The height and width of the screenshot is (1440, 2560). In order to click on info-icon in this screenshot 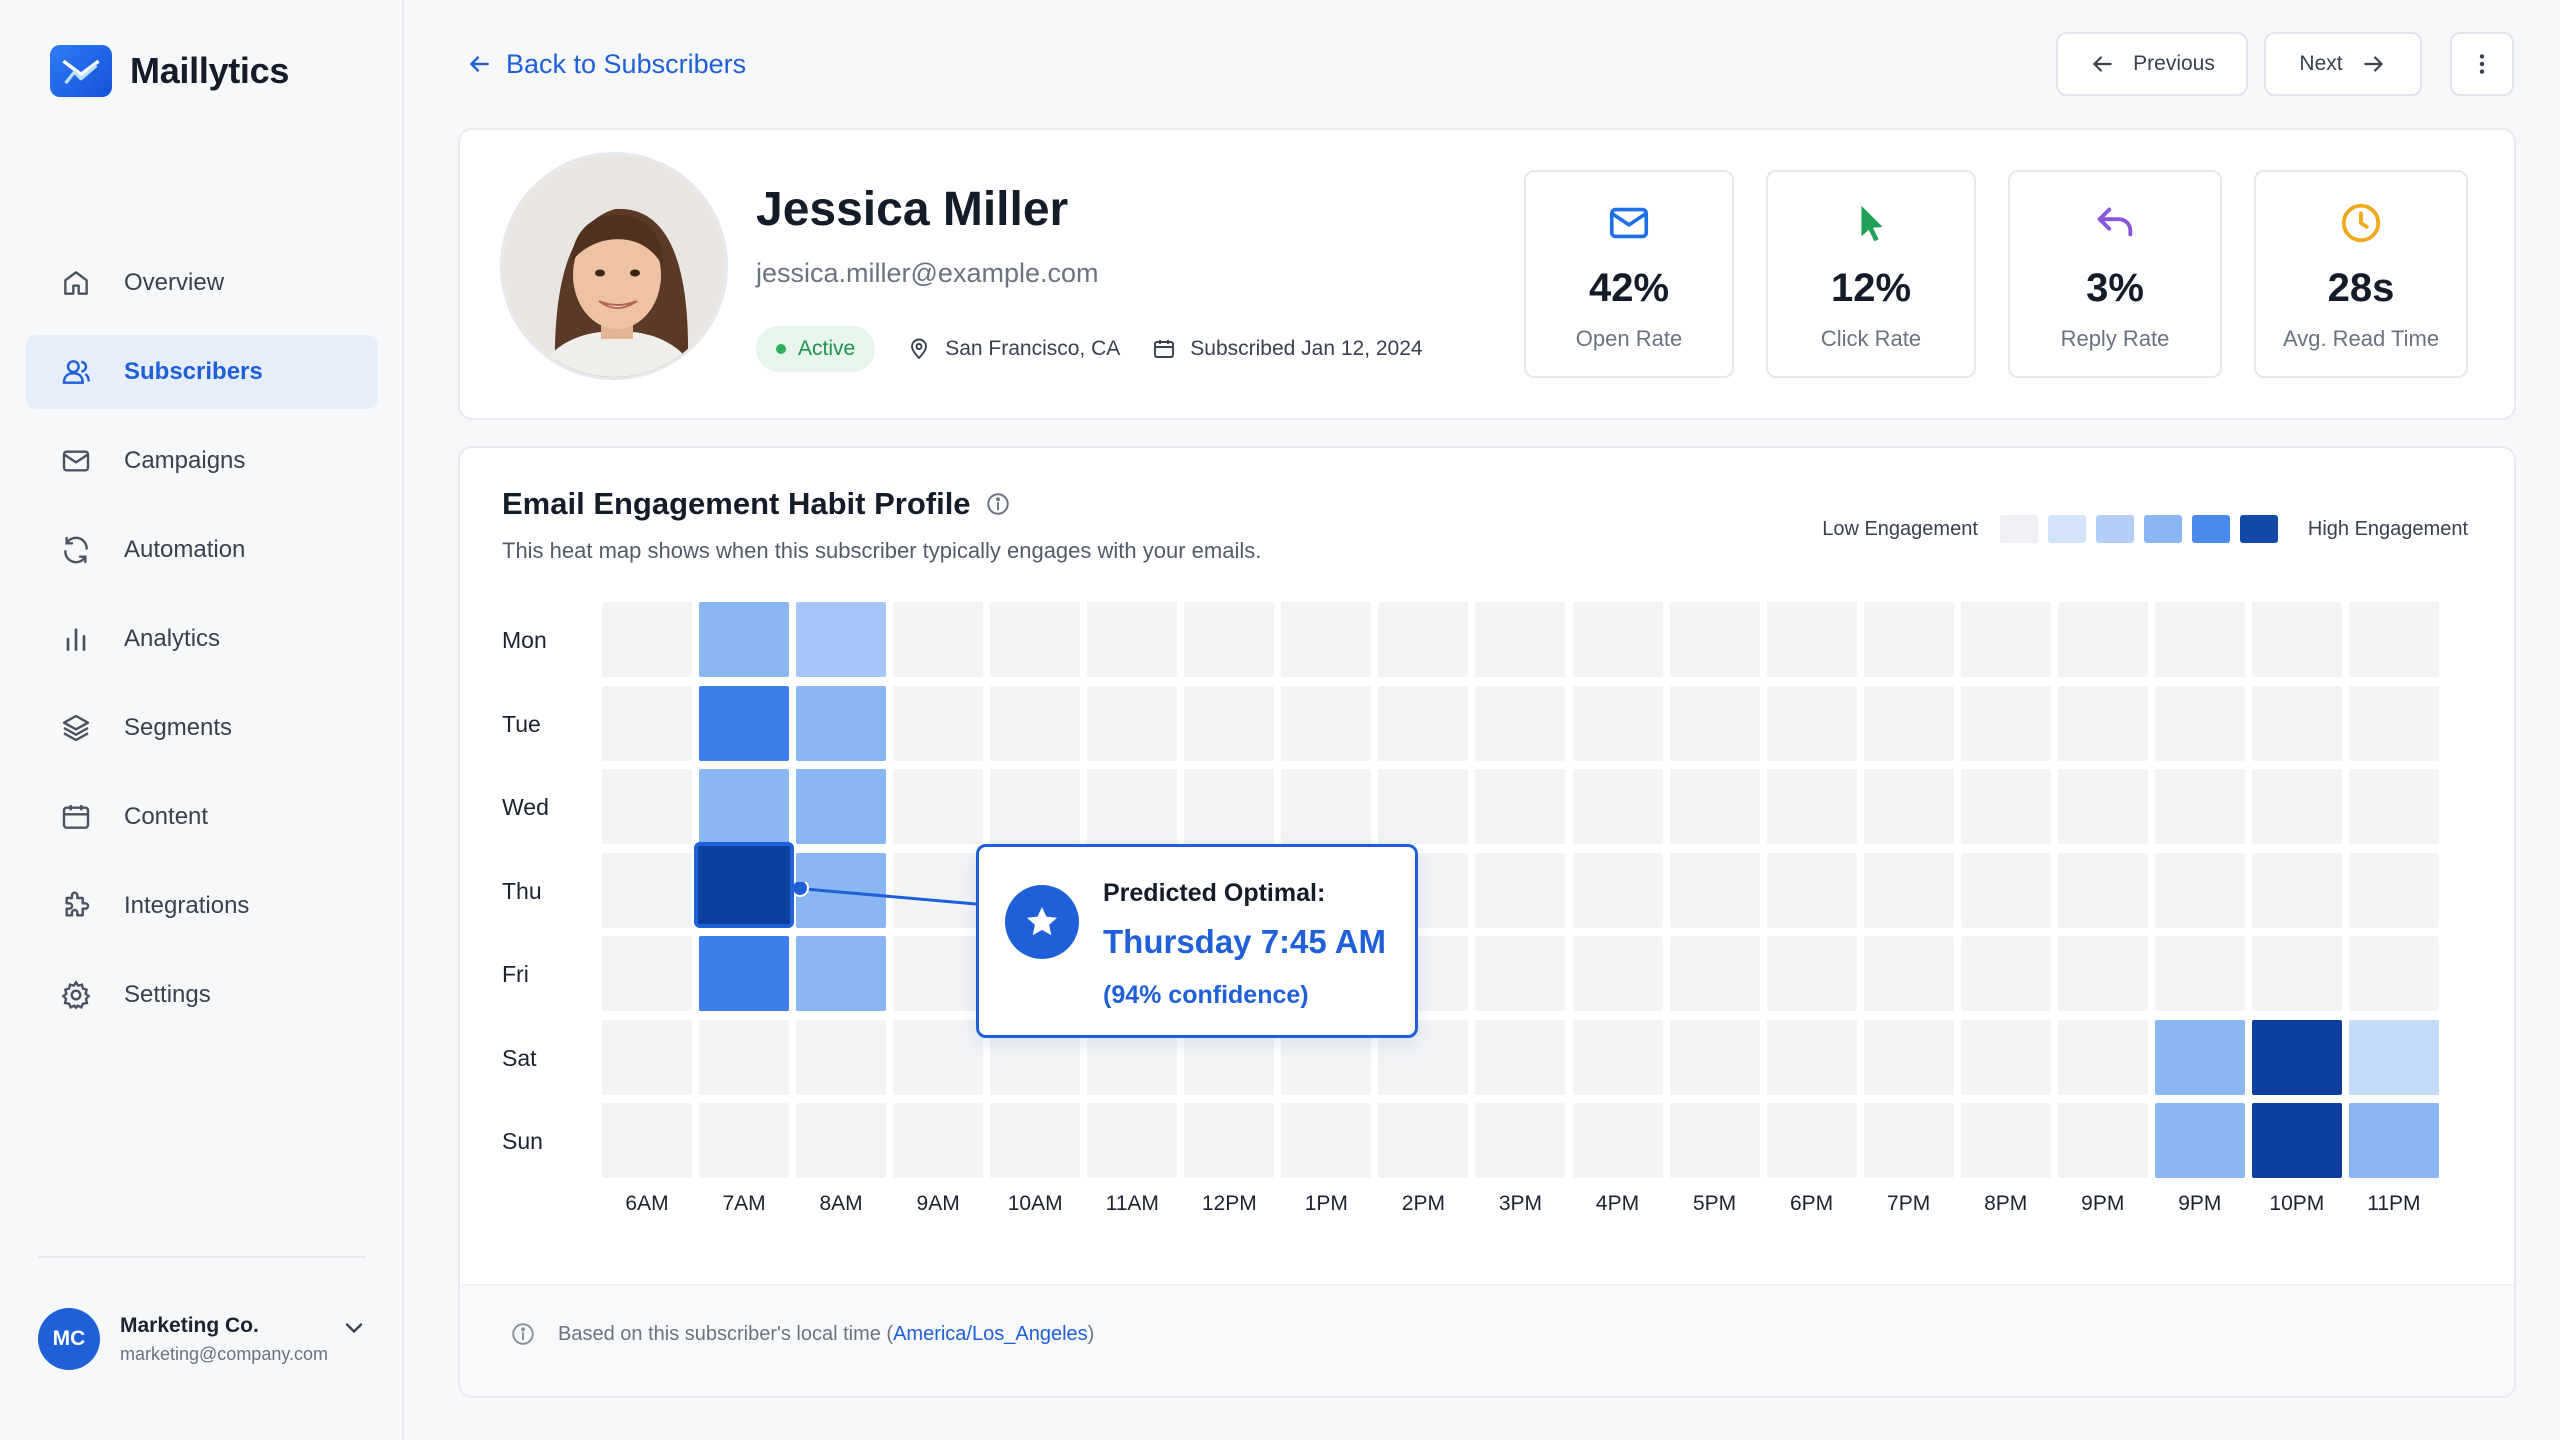, I will do `click(998, 504)`.